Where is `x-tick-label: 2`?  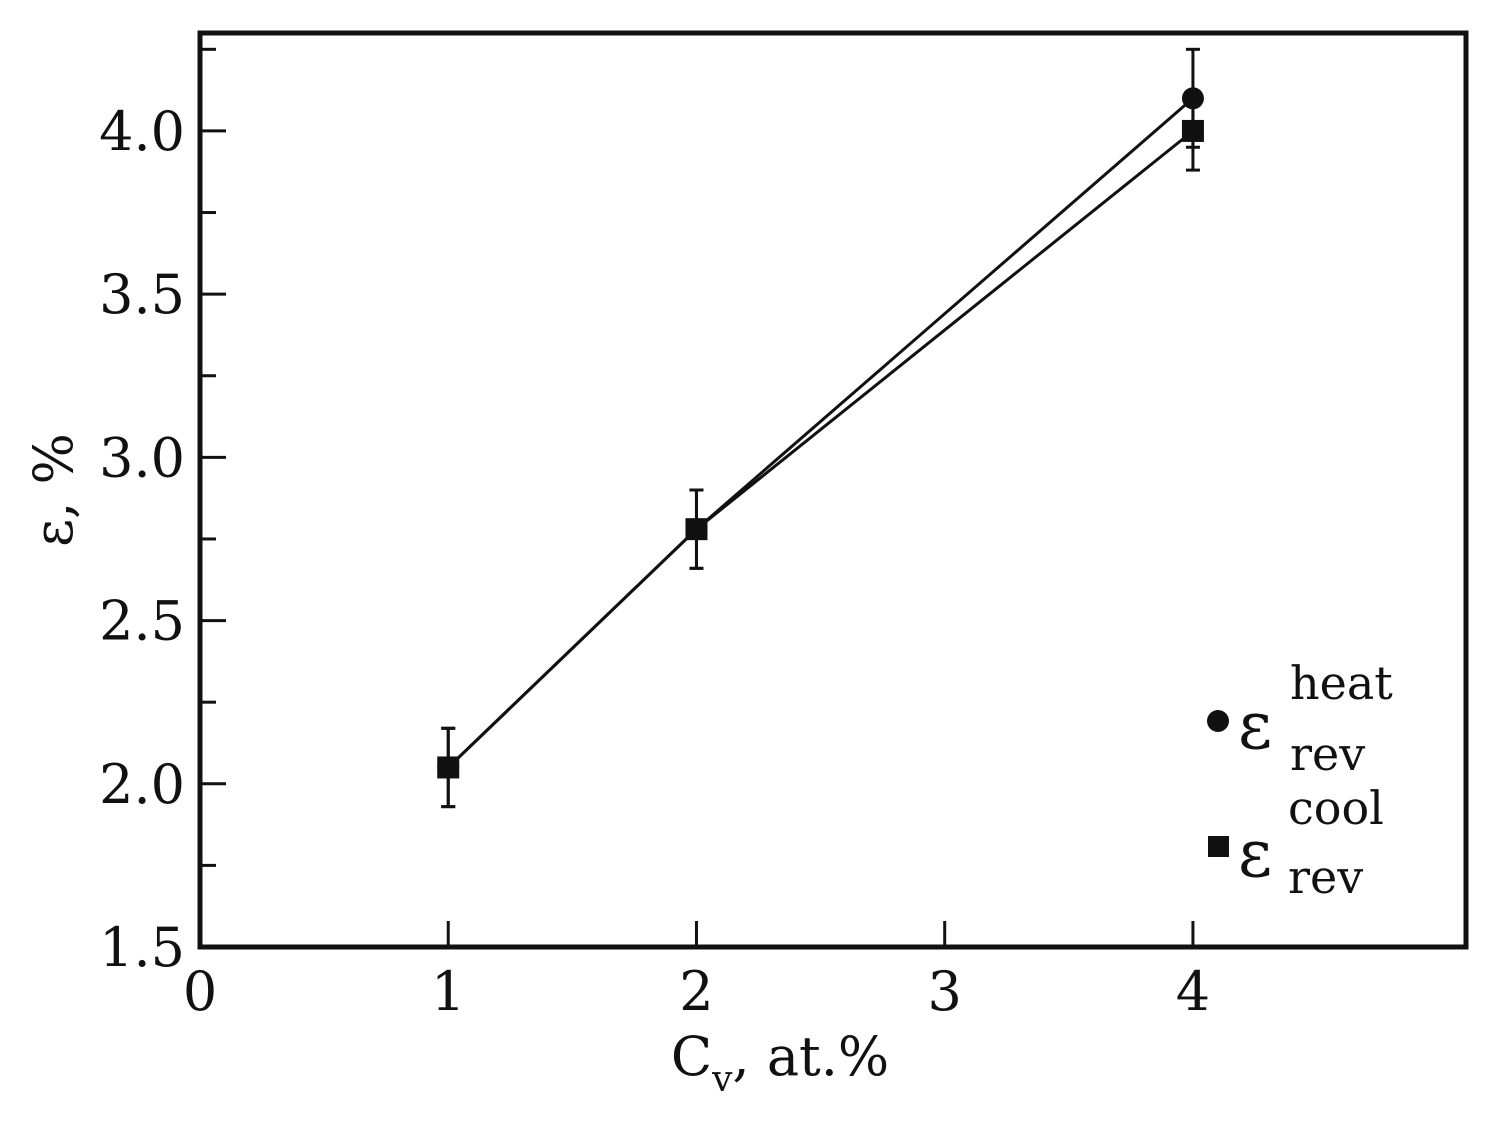 x-tick-label: 2 is located at coordinates (696, 991).